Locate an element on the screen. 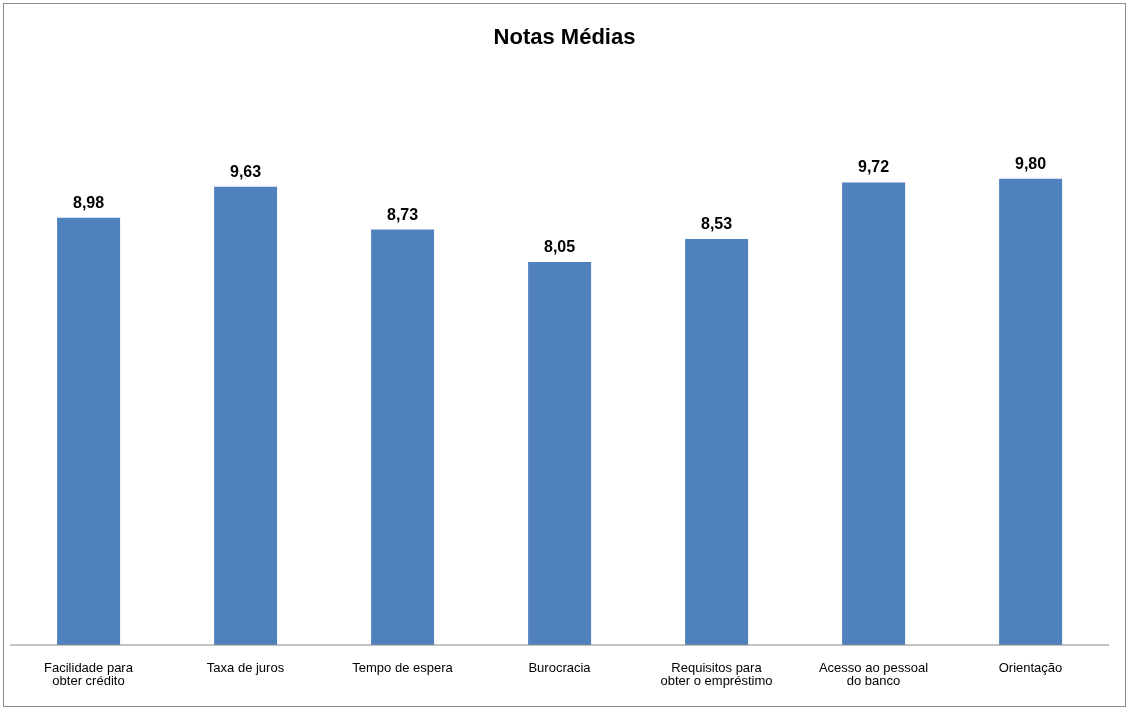 The image size is (1129, 710). data-label: 8,05 is located at coordinates (560, 246).